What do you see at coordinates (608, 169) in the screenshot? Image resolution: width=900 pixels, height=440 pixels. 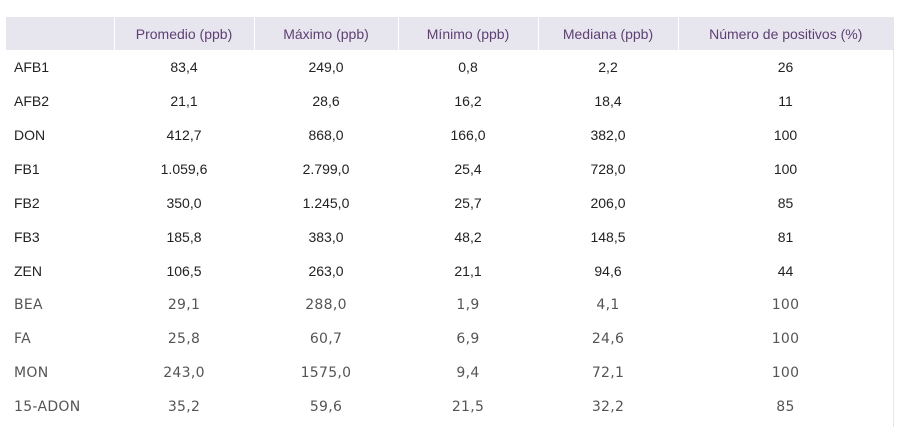 I see `cell-mediana: 728,0` at bounding box center [608, 169].